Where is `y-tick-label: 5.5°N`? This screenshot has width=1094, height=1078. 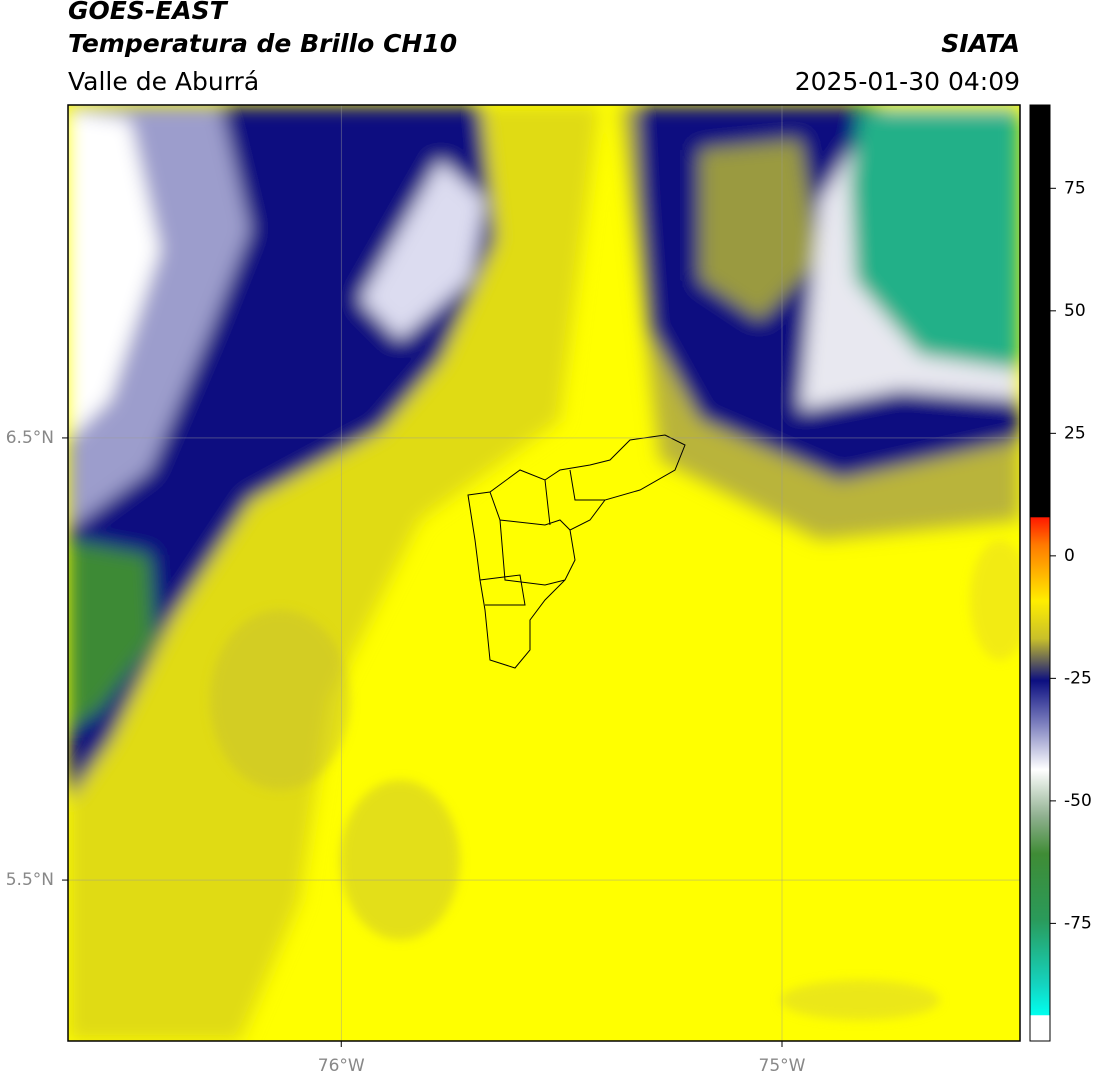 y-tick-label: 5.5°N is located at coordinates (30, 880).